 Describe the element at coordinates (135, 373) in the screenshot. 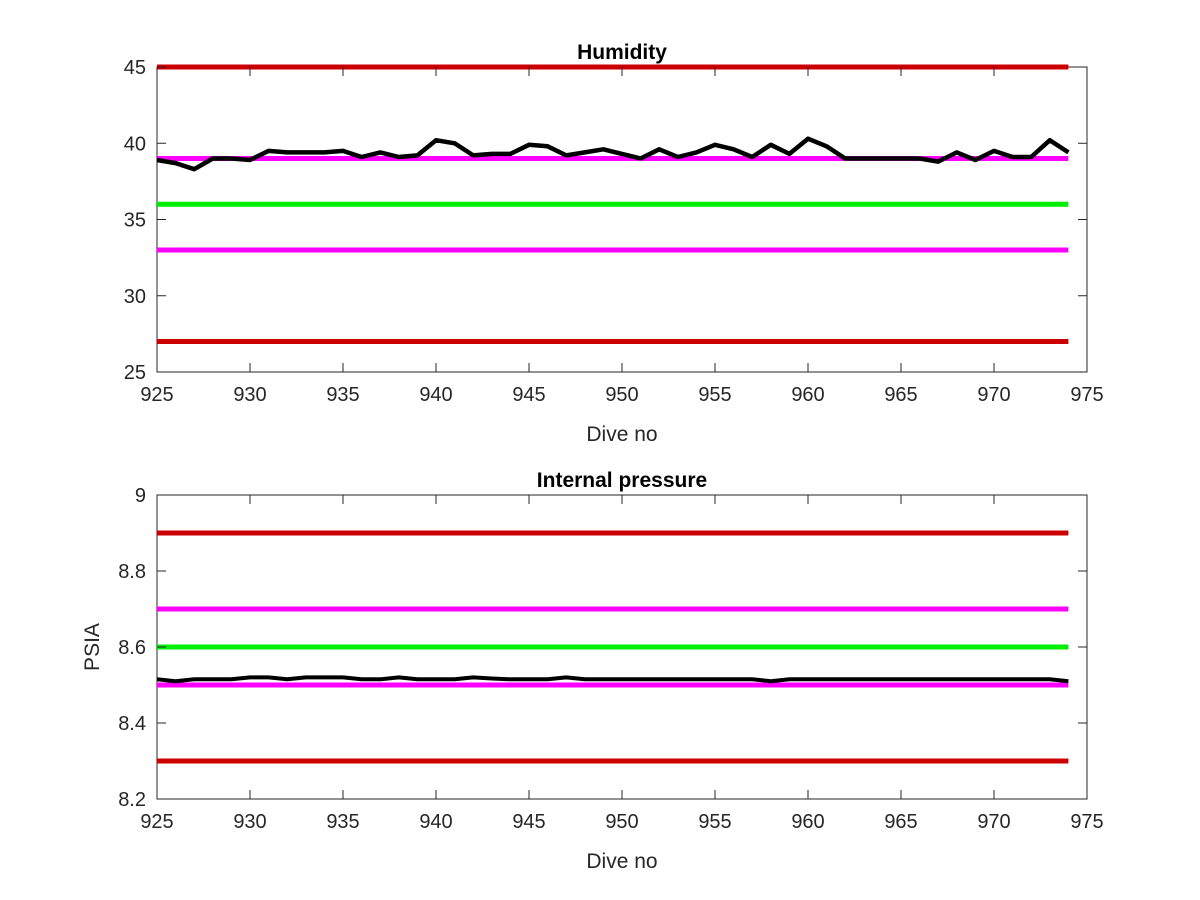

I see `y-tick-label: 25` at that location.